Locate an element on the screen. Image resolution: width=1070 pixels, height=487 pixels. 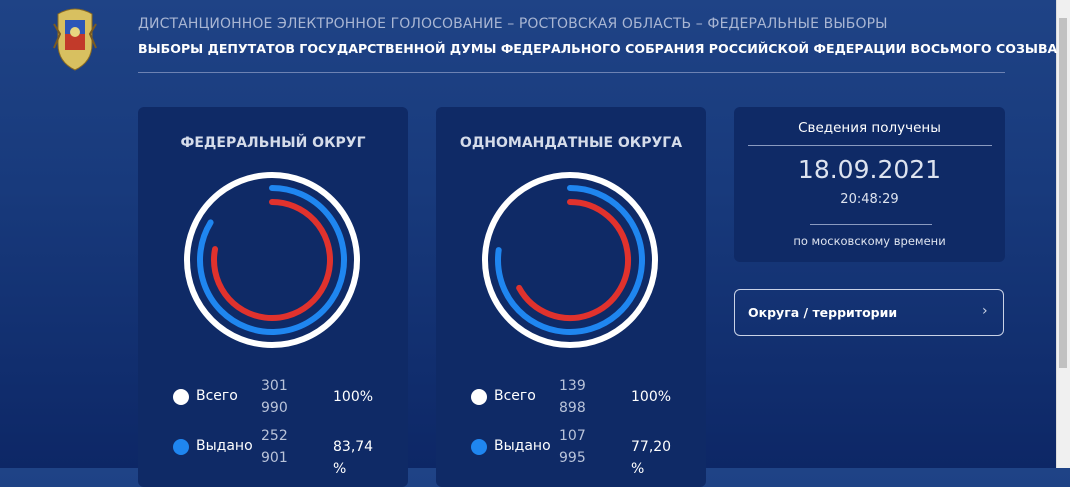
info-note: по московскому времени is located at coordinates (869, 241).